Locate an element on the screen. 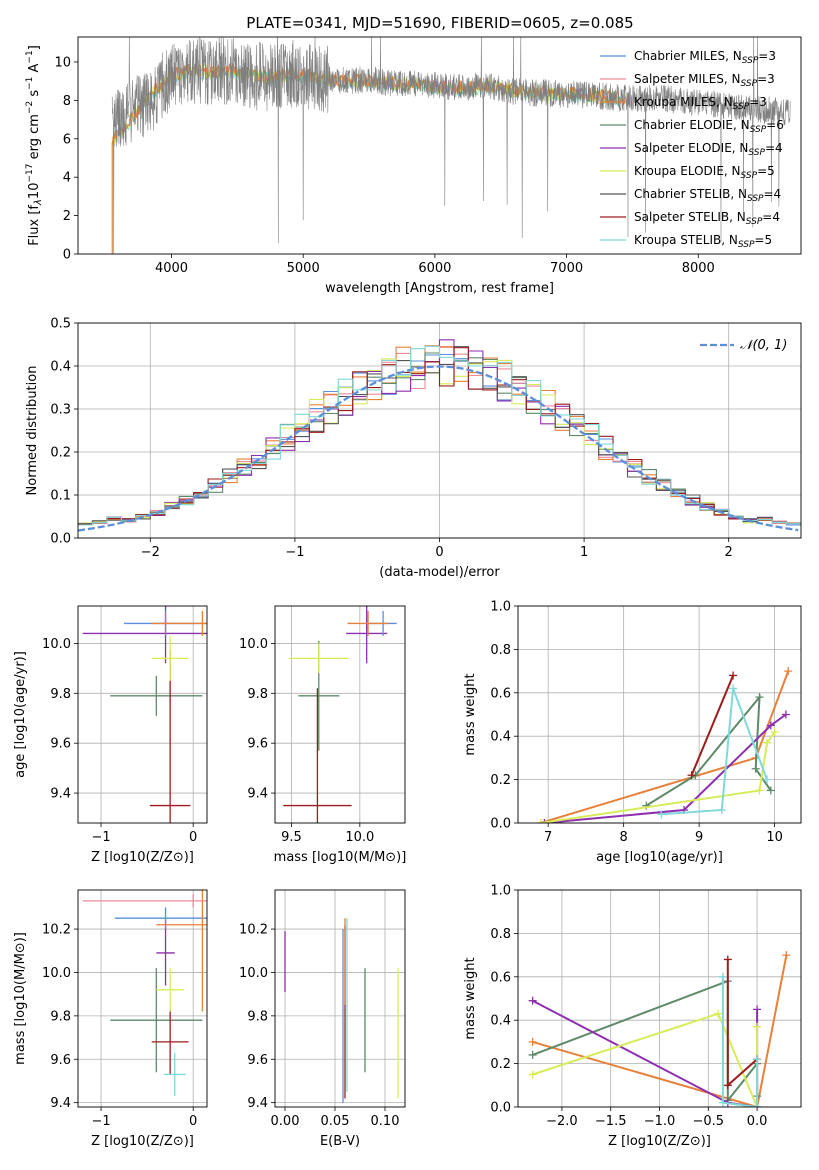 This screenshot has height=1170, width=819. x-tick-label: 9 is located at coordinates (699, 837).